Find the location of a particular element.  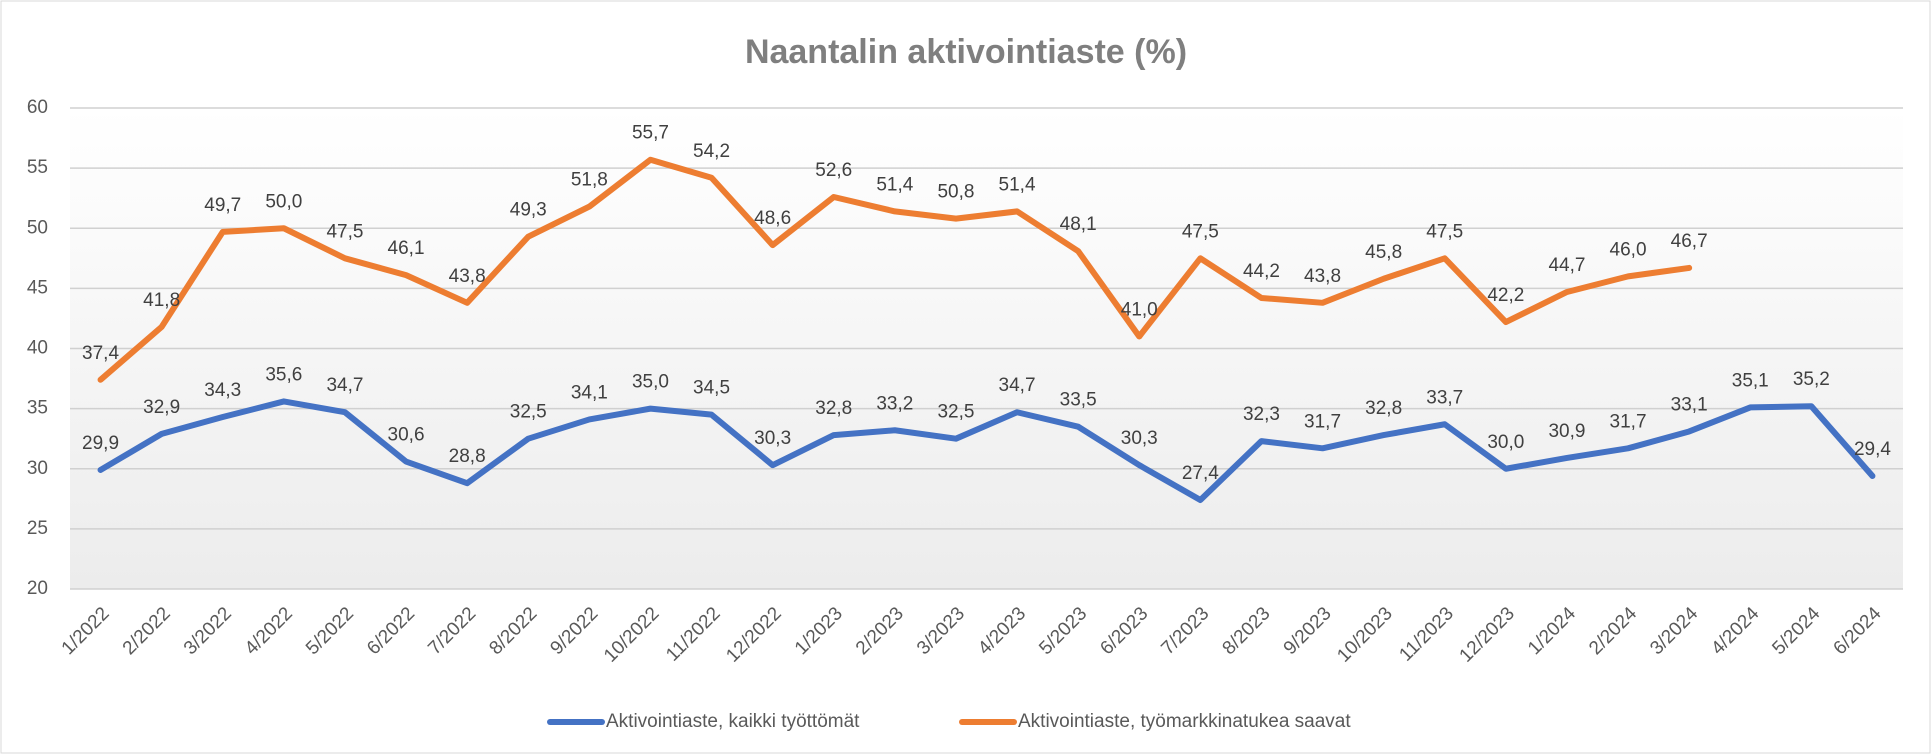

data-label: 33,2 is located at coordinates (894, 403).